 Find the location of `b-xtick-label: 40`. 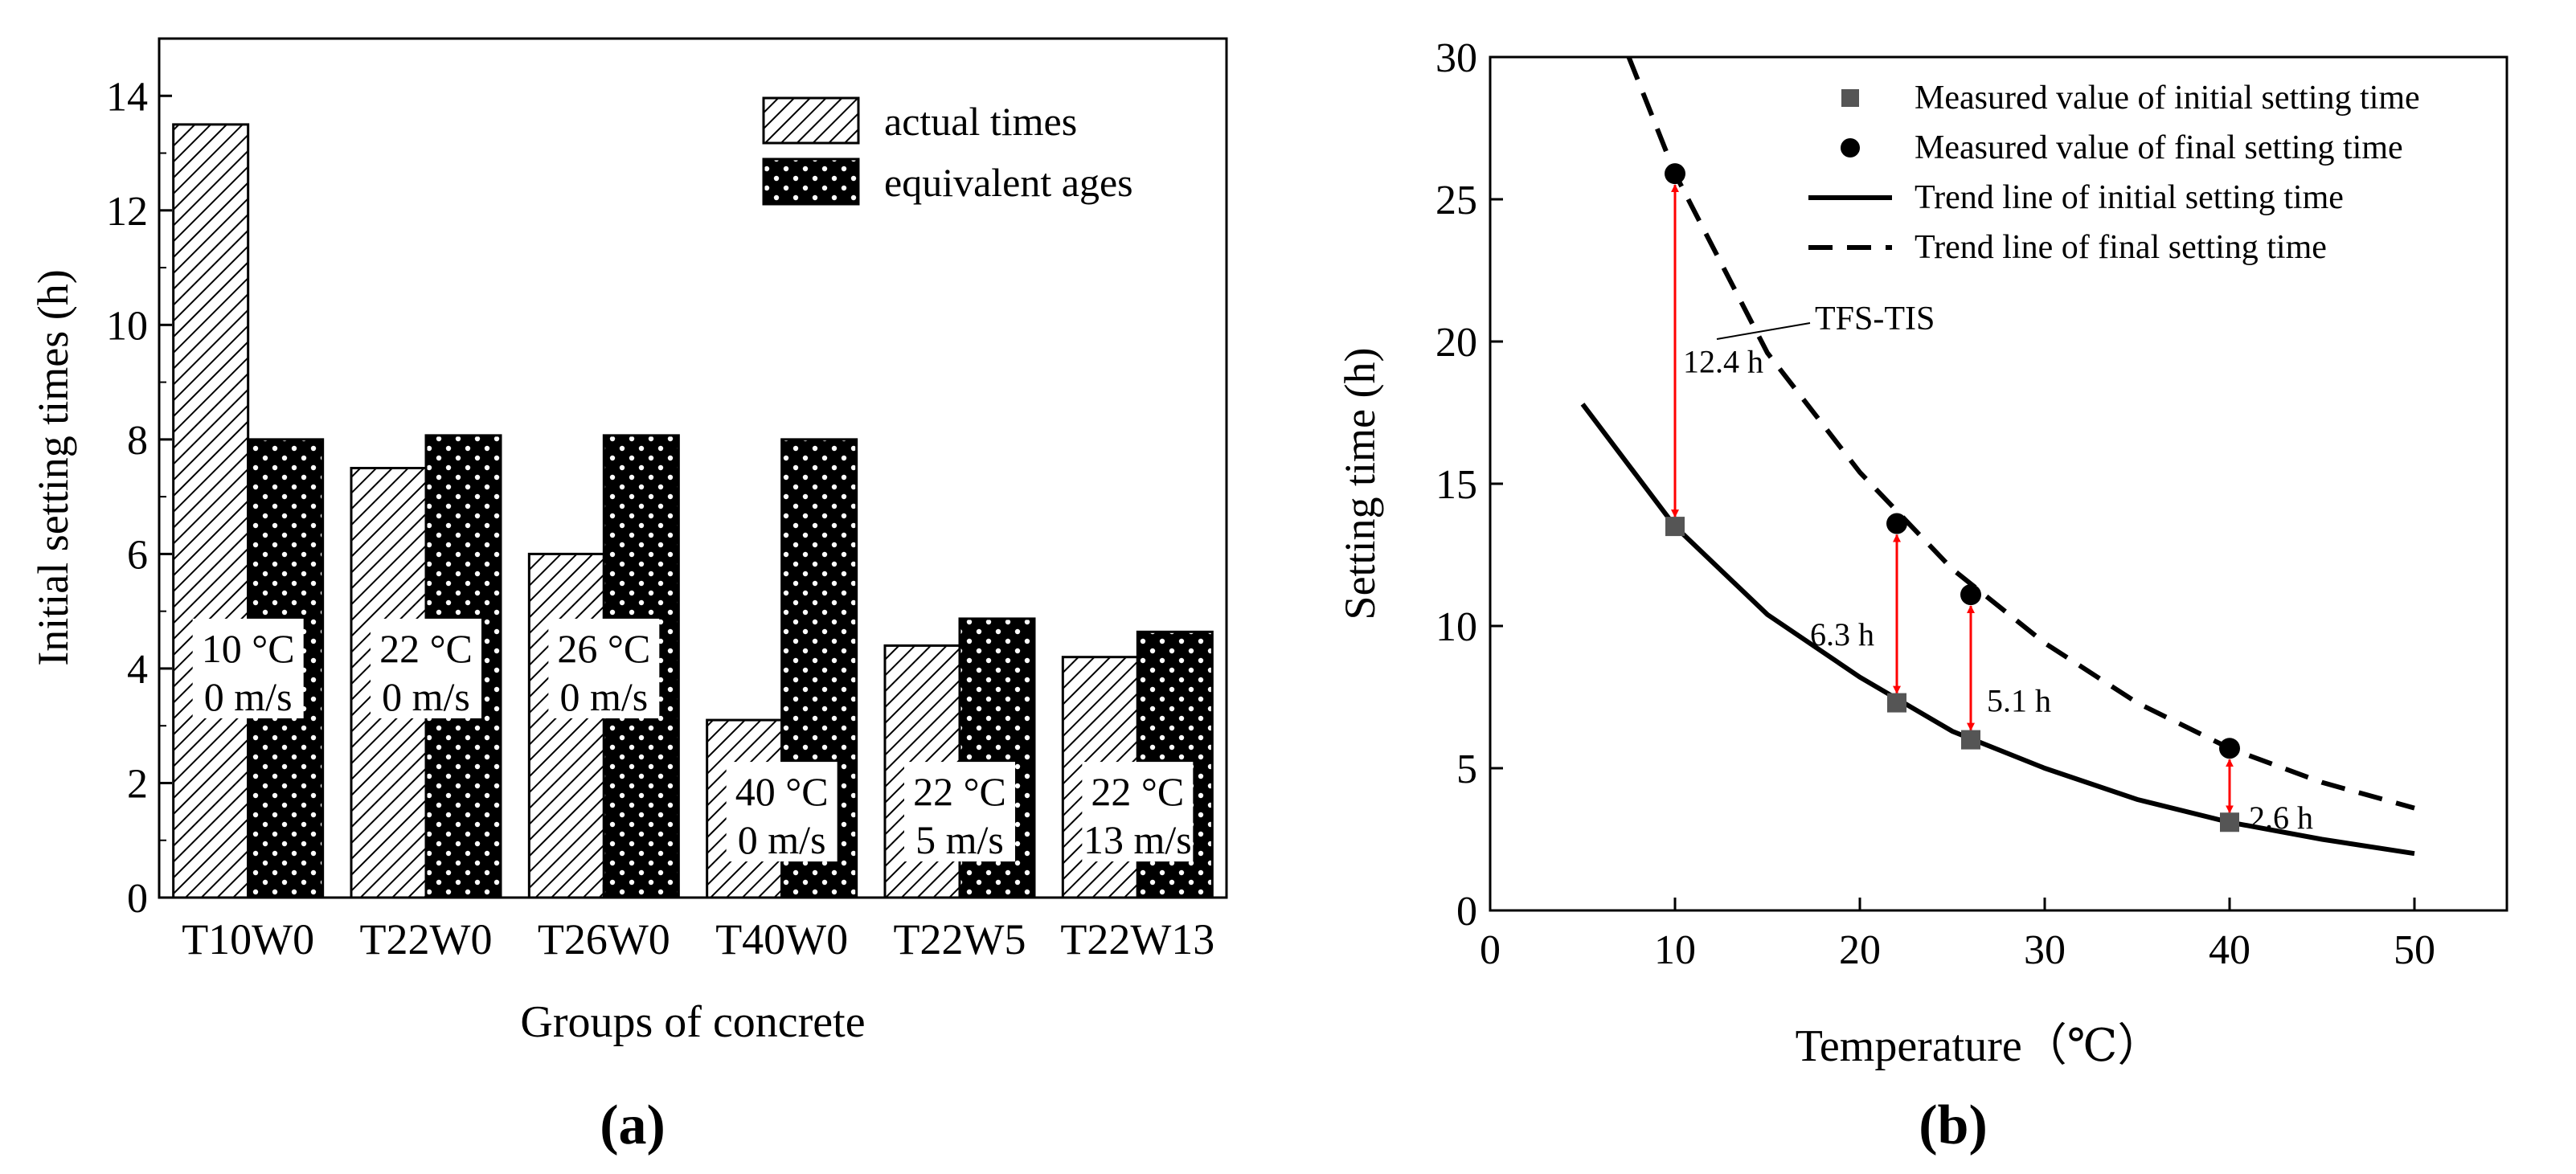

b-xtick-label: 40 is located at coordinates (2229, 950).